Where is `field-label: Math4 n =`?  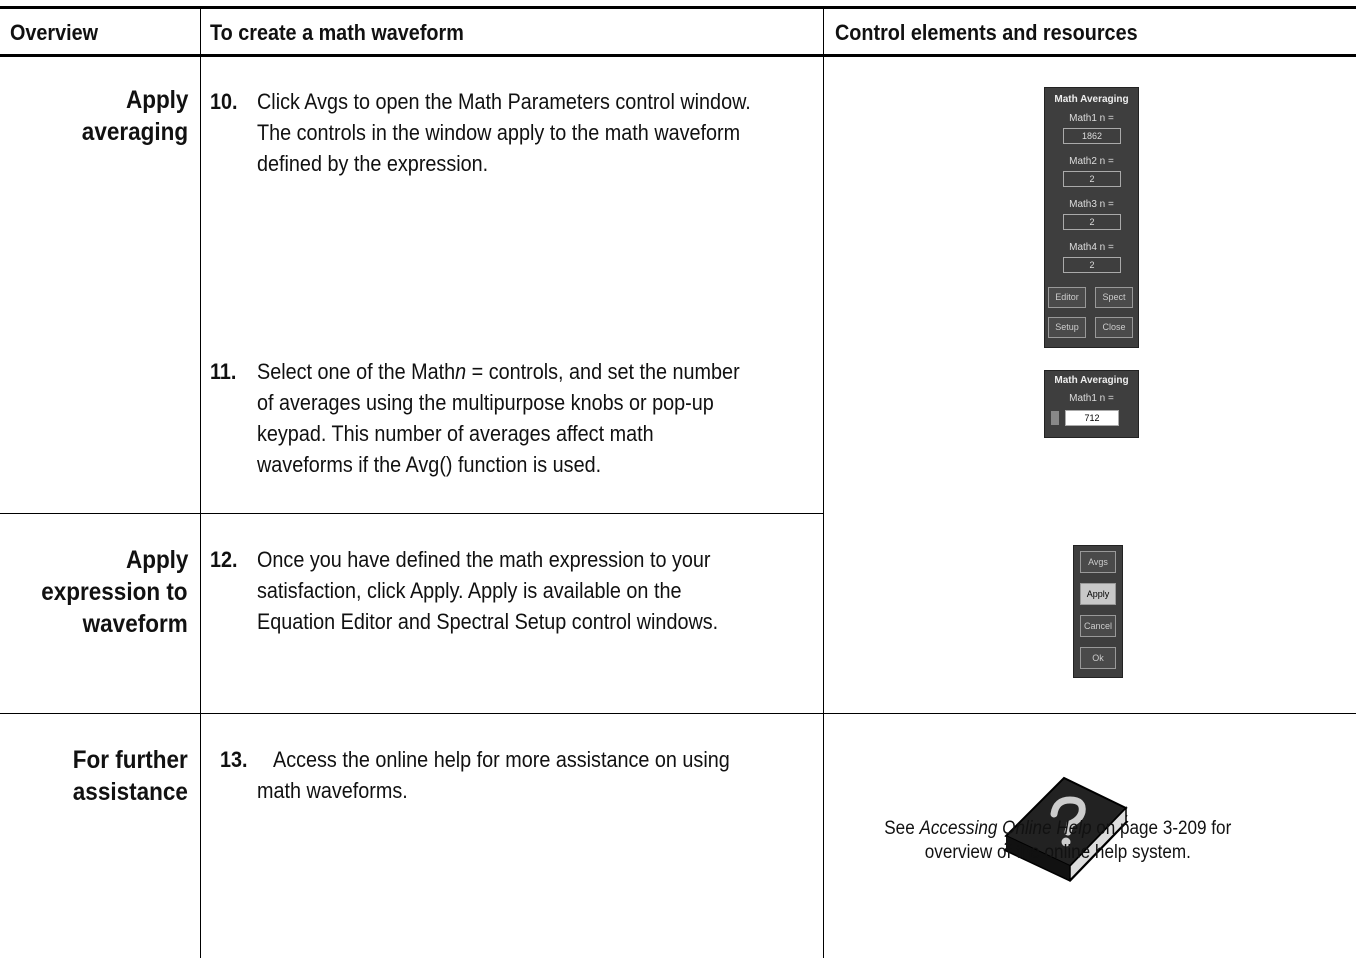
field-label: Math4 n = is located at coordinates (1091, 247).